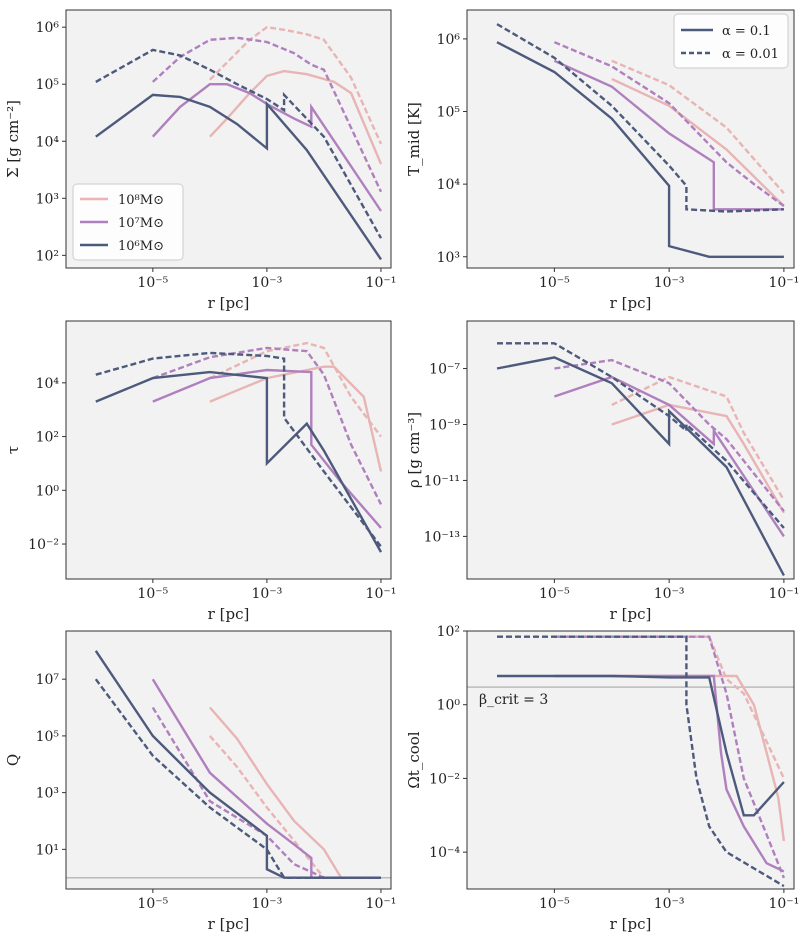  What do you see at coordinates (414, 450) in the screenshot?
I see `y-axis-label: ρ [g cm⁻³]` at bounding box center [414, 450].